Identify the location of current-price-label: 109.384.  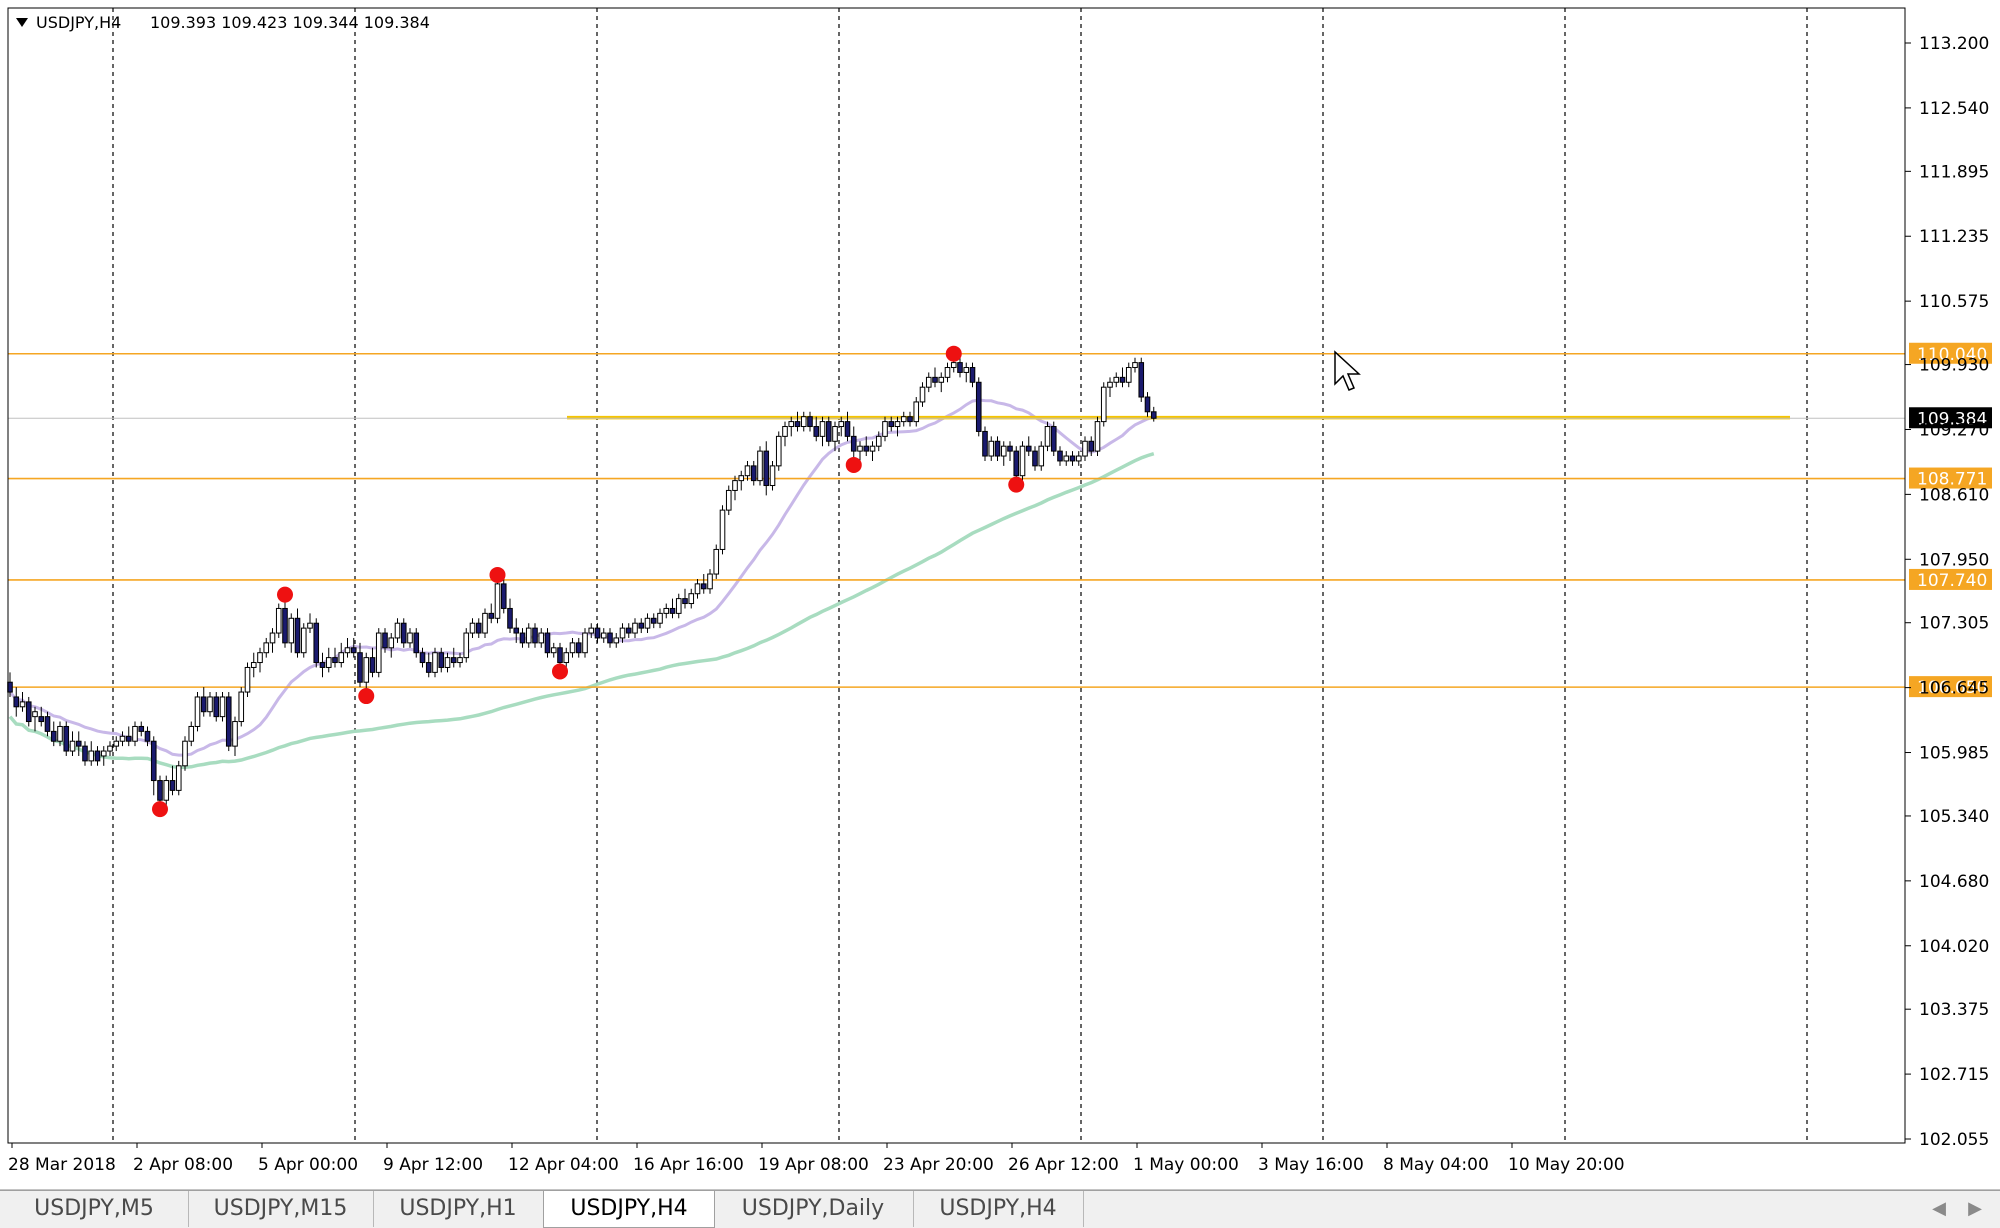
(1952, 419).